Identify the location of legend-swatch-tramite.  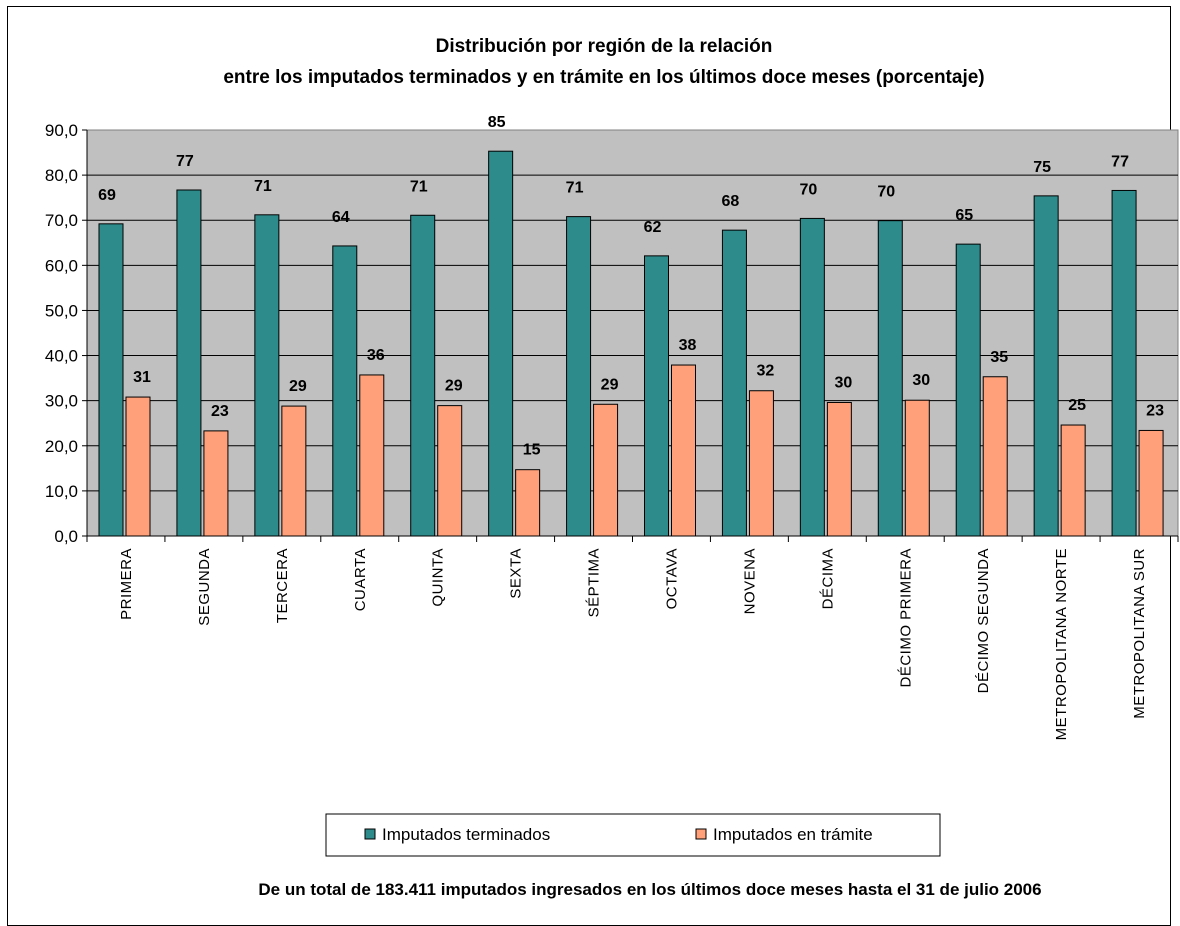
(701, 834).